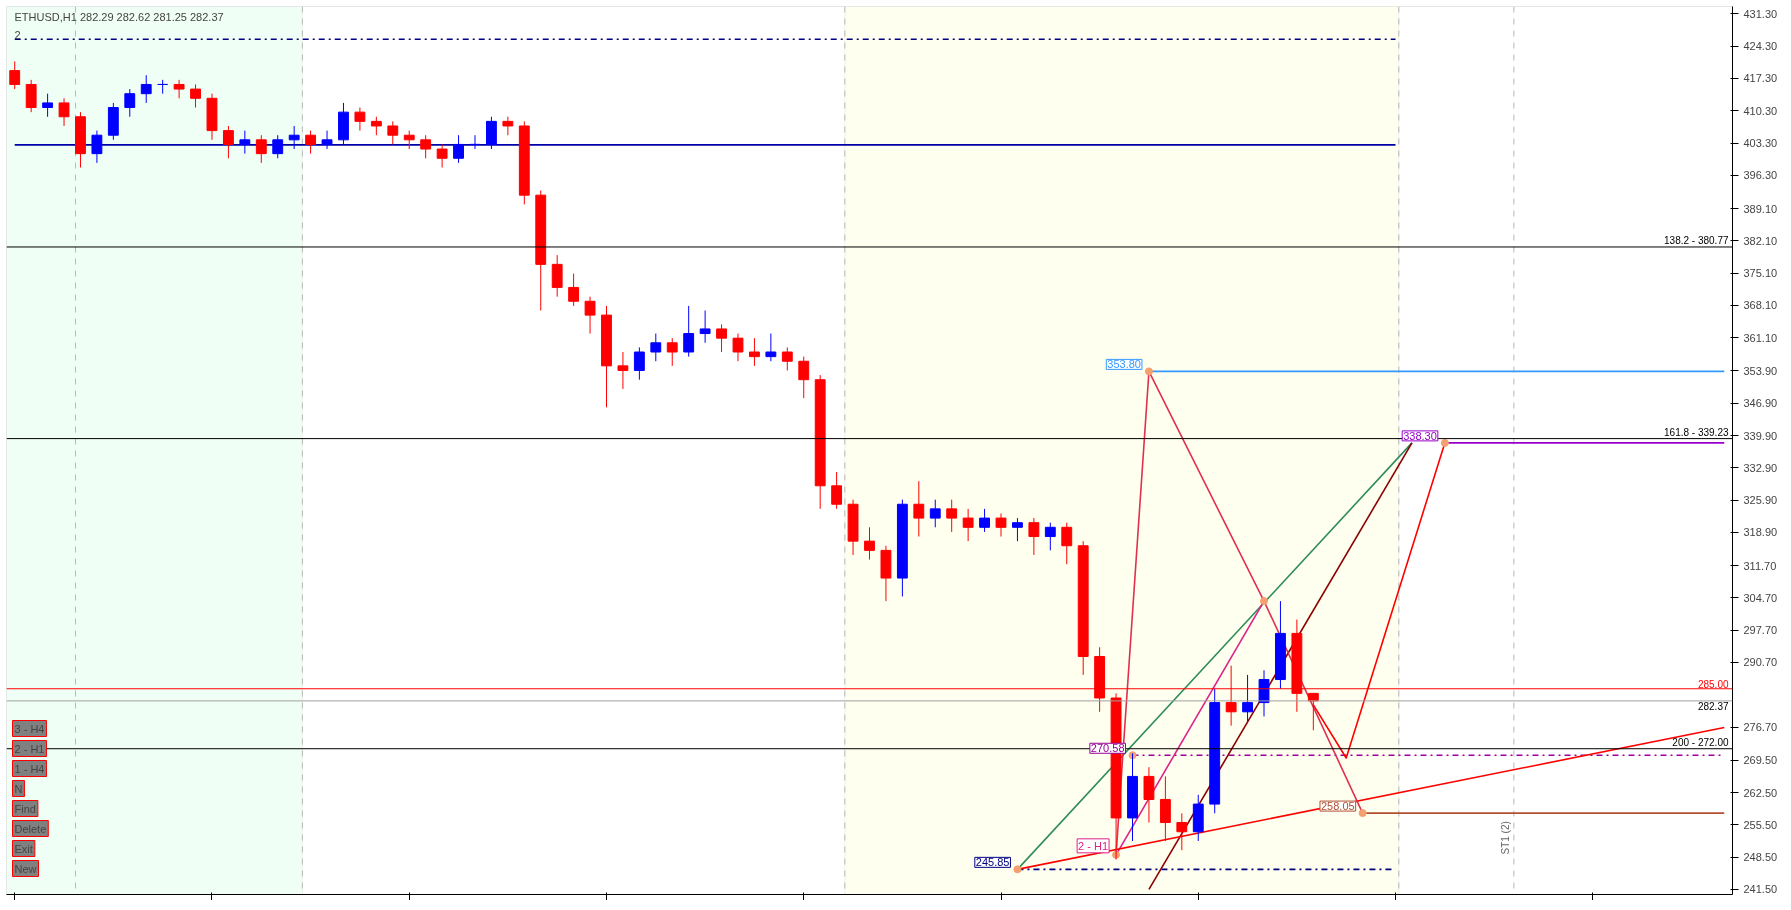  What do you see at coordinates (1760, 403) in the screenshot?
I see `y-tick-label: 346.90` at bounding box center [1760, 403].